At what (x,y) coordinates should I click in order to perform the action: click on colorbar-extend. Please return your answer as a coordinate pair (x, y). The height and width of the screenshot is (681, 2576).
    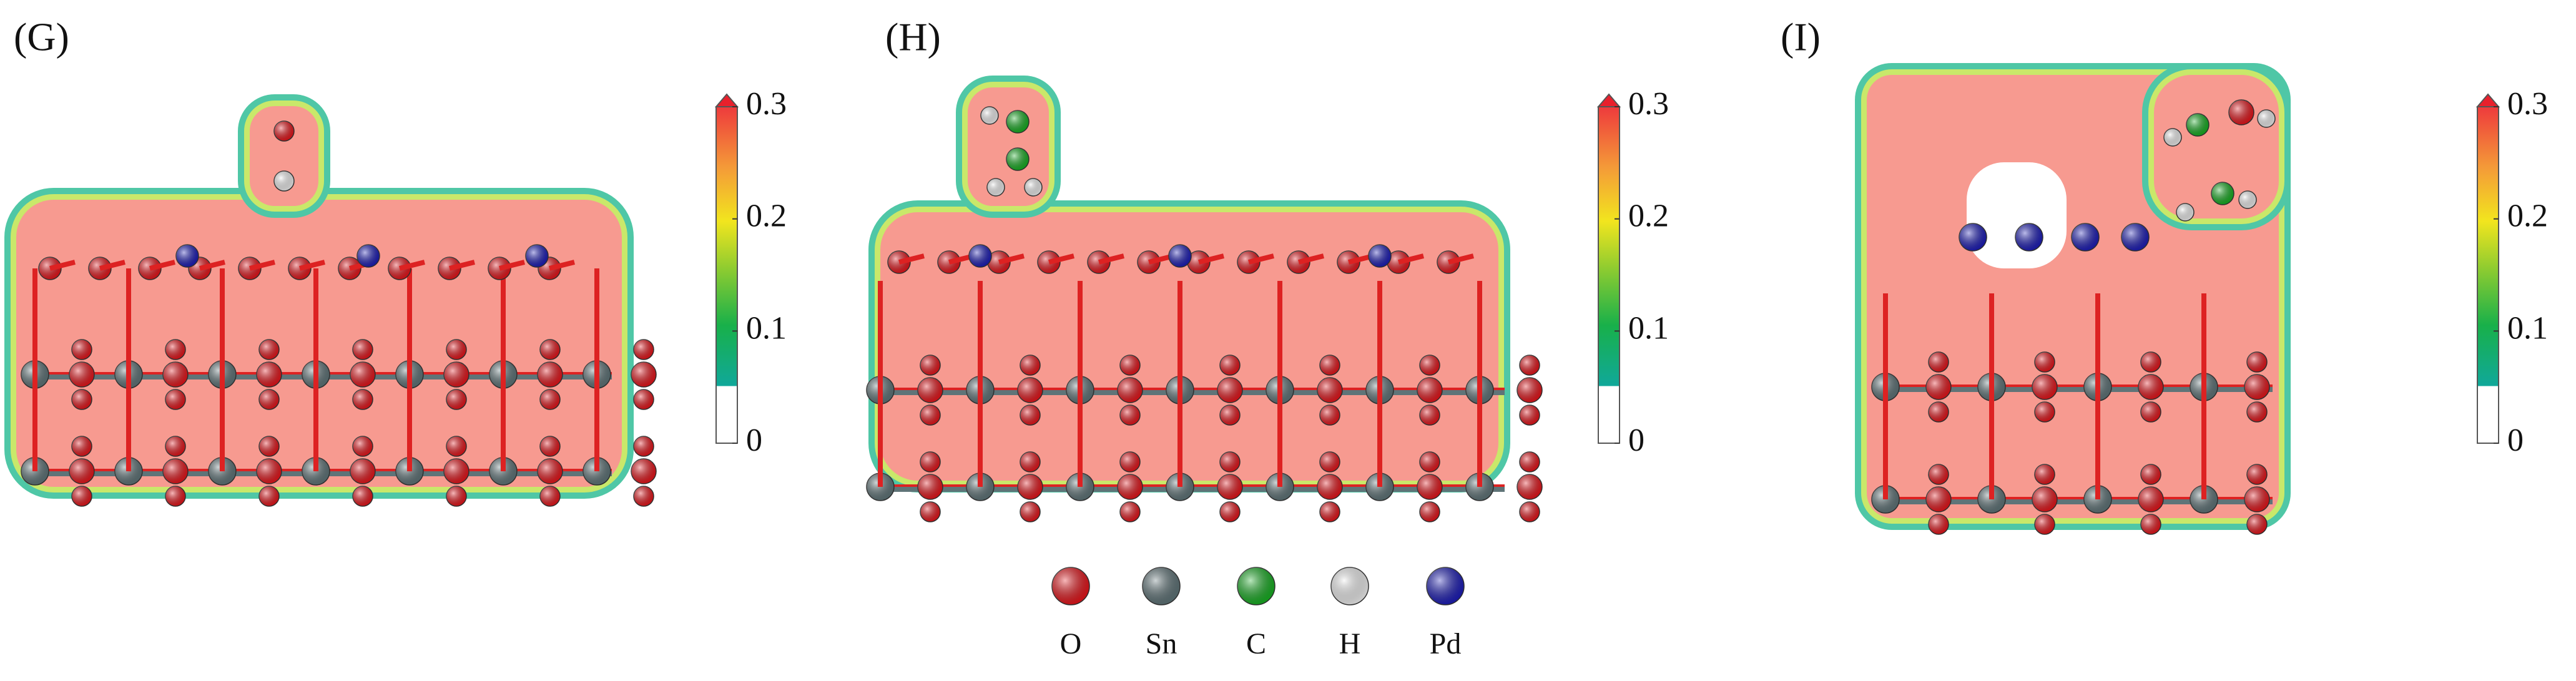
    Looking at the image, I should click on (1608, 100).